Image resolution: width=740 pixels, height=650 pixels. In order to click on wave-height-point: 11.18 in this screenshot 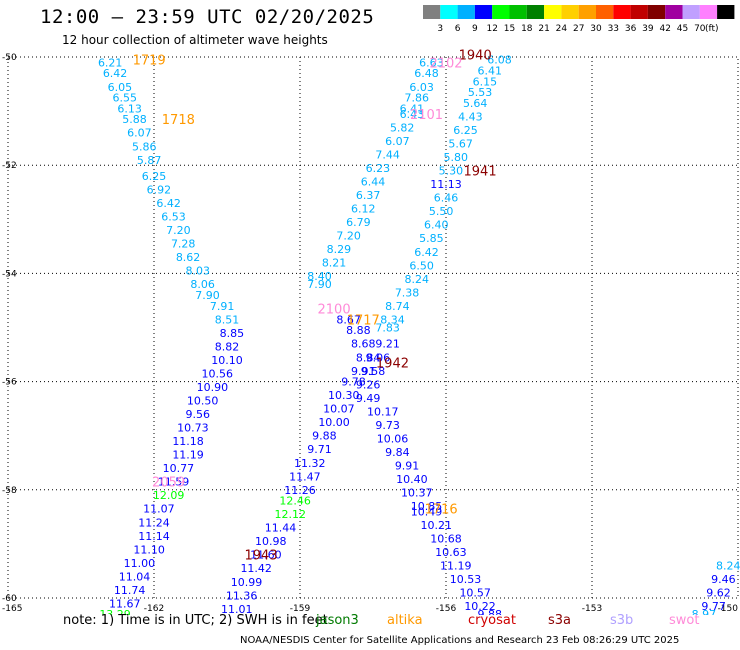, I will do `click(188, 441)`.